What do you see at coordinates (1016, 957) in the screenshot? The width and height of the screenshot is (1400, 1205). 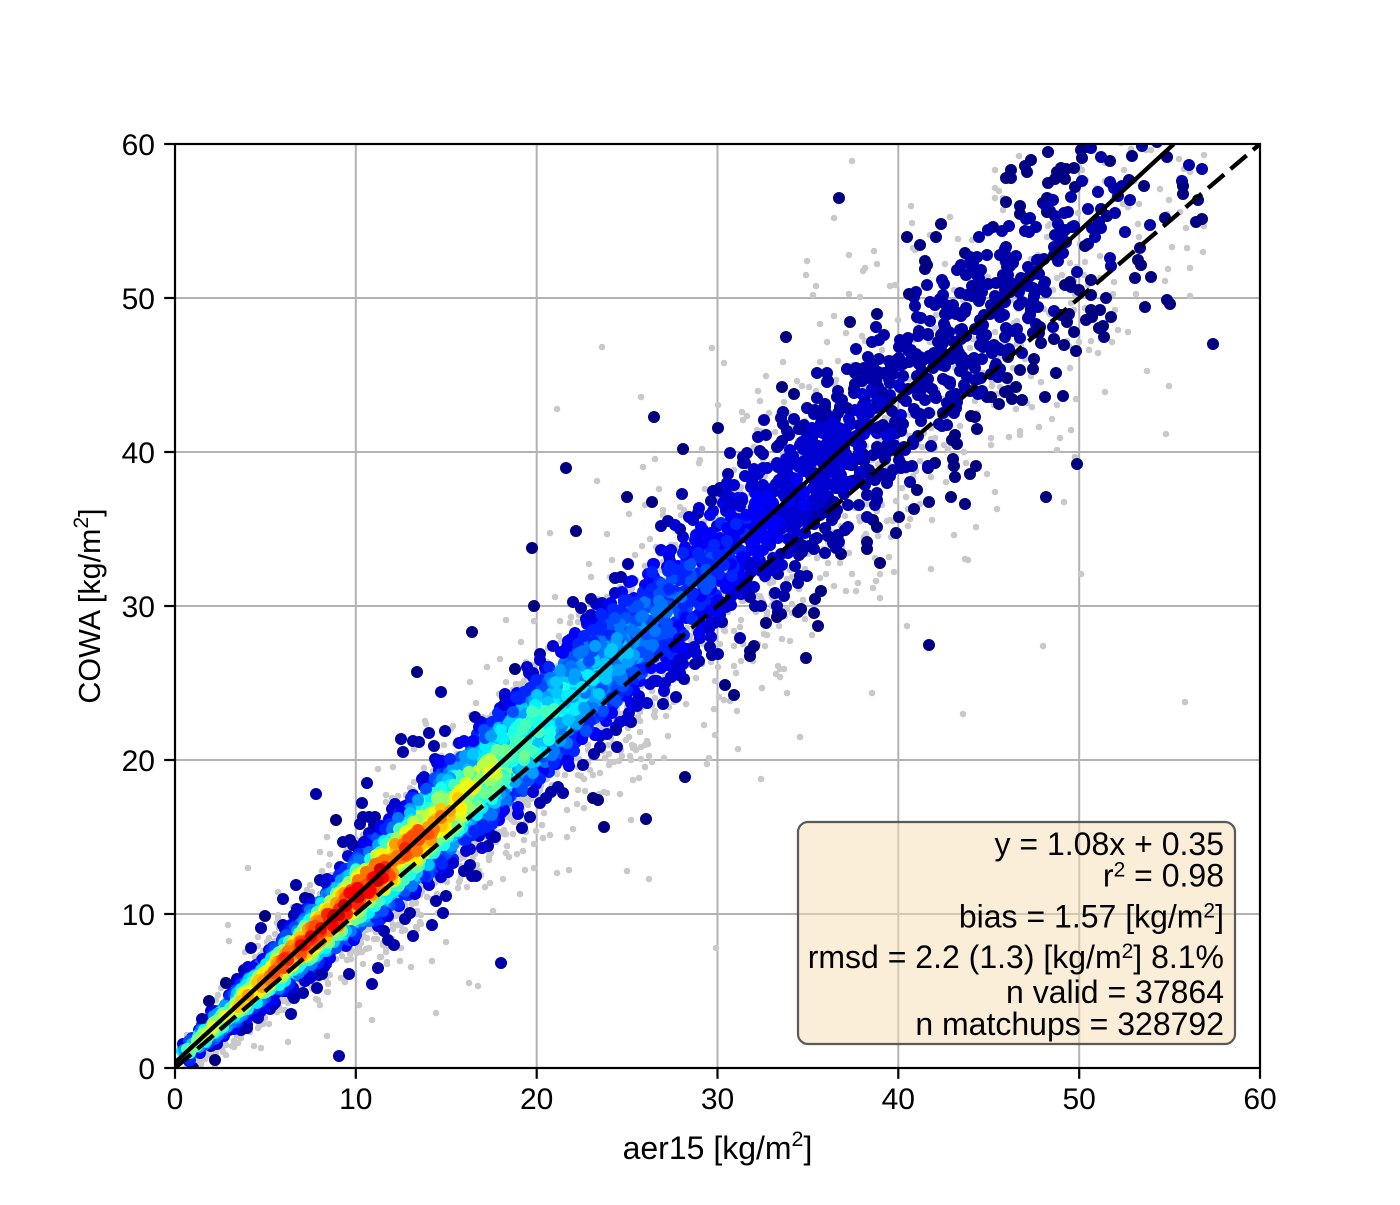 I see `svg-text: rmsd = 2.2 (1.3) [kg/m2] 8.1%` at bounding box center [1016, 957].